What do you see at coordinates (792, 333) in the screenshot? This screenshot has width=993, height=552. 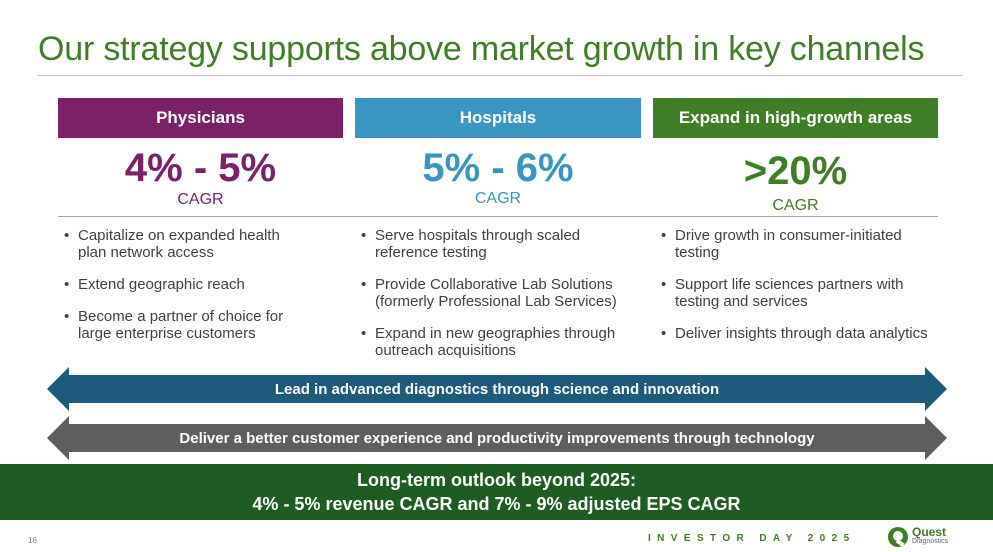 I see `list-item: Deliver insights through data analytics` at bounding box center [792, 333].